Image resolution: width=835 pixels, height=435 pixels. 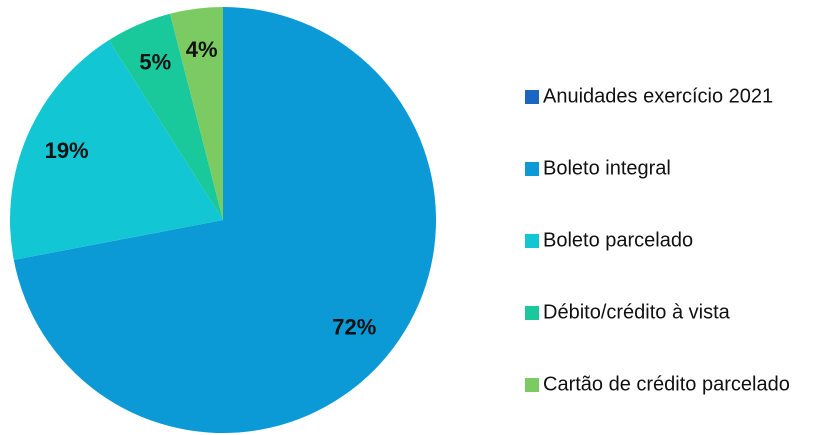 I want to click on legend-label: Boleto parcelado, so click(x=618, y=240).